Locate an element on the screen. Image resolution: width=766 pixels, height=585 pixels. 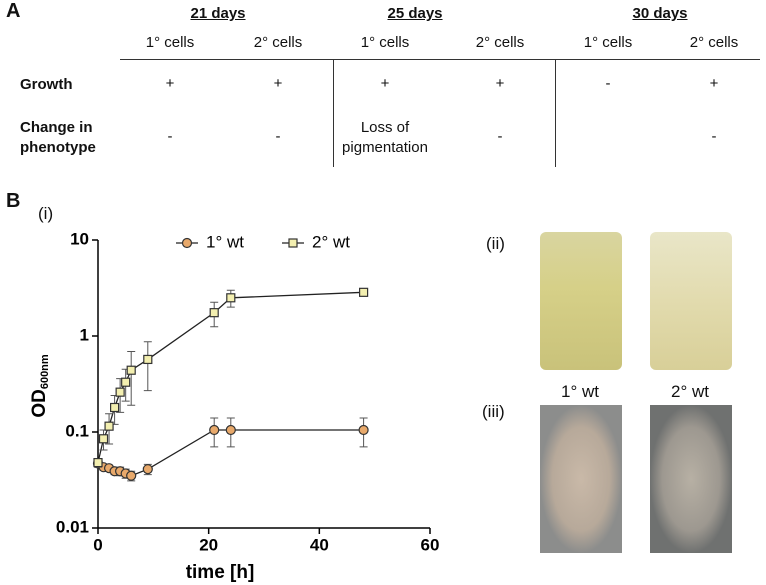
x-tick-label: 0 is located at coordinates (97, 544).